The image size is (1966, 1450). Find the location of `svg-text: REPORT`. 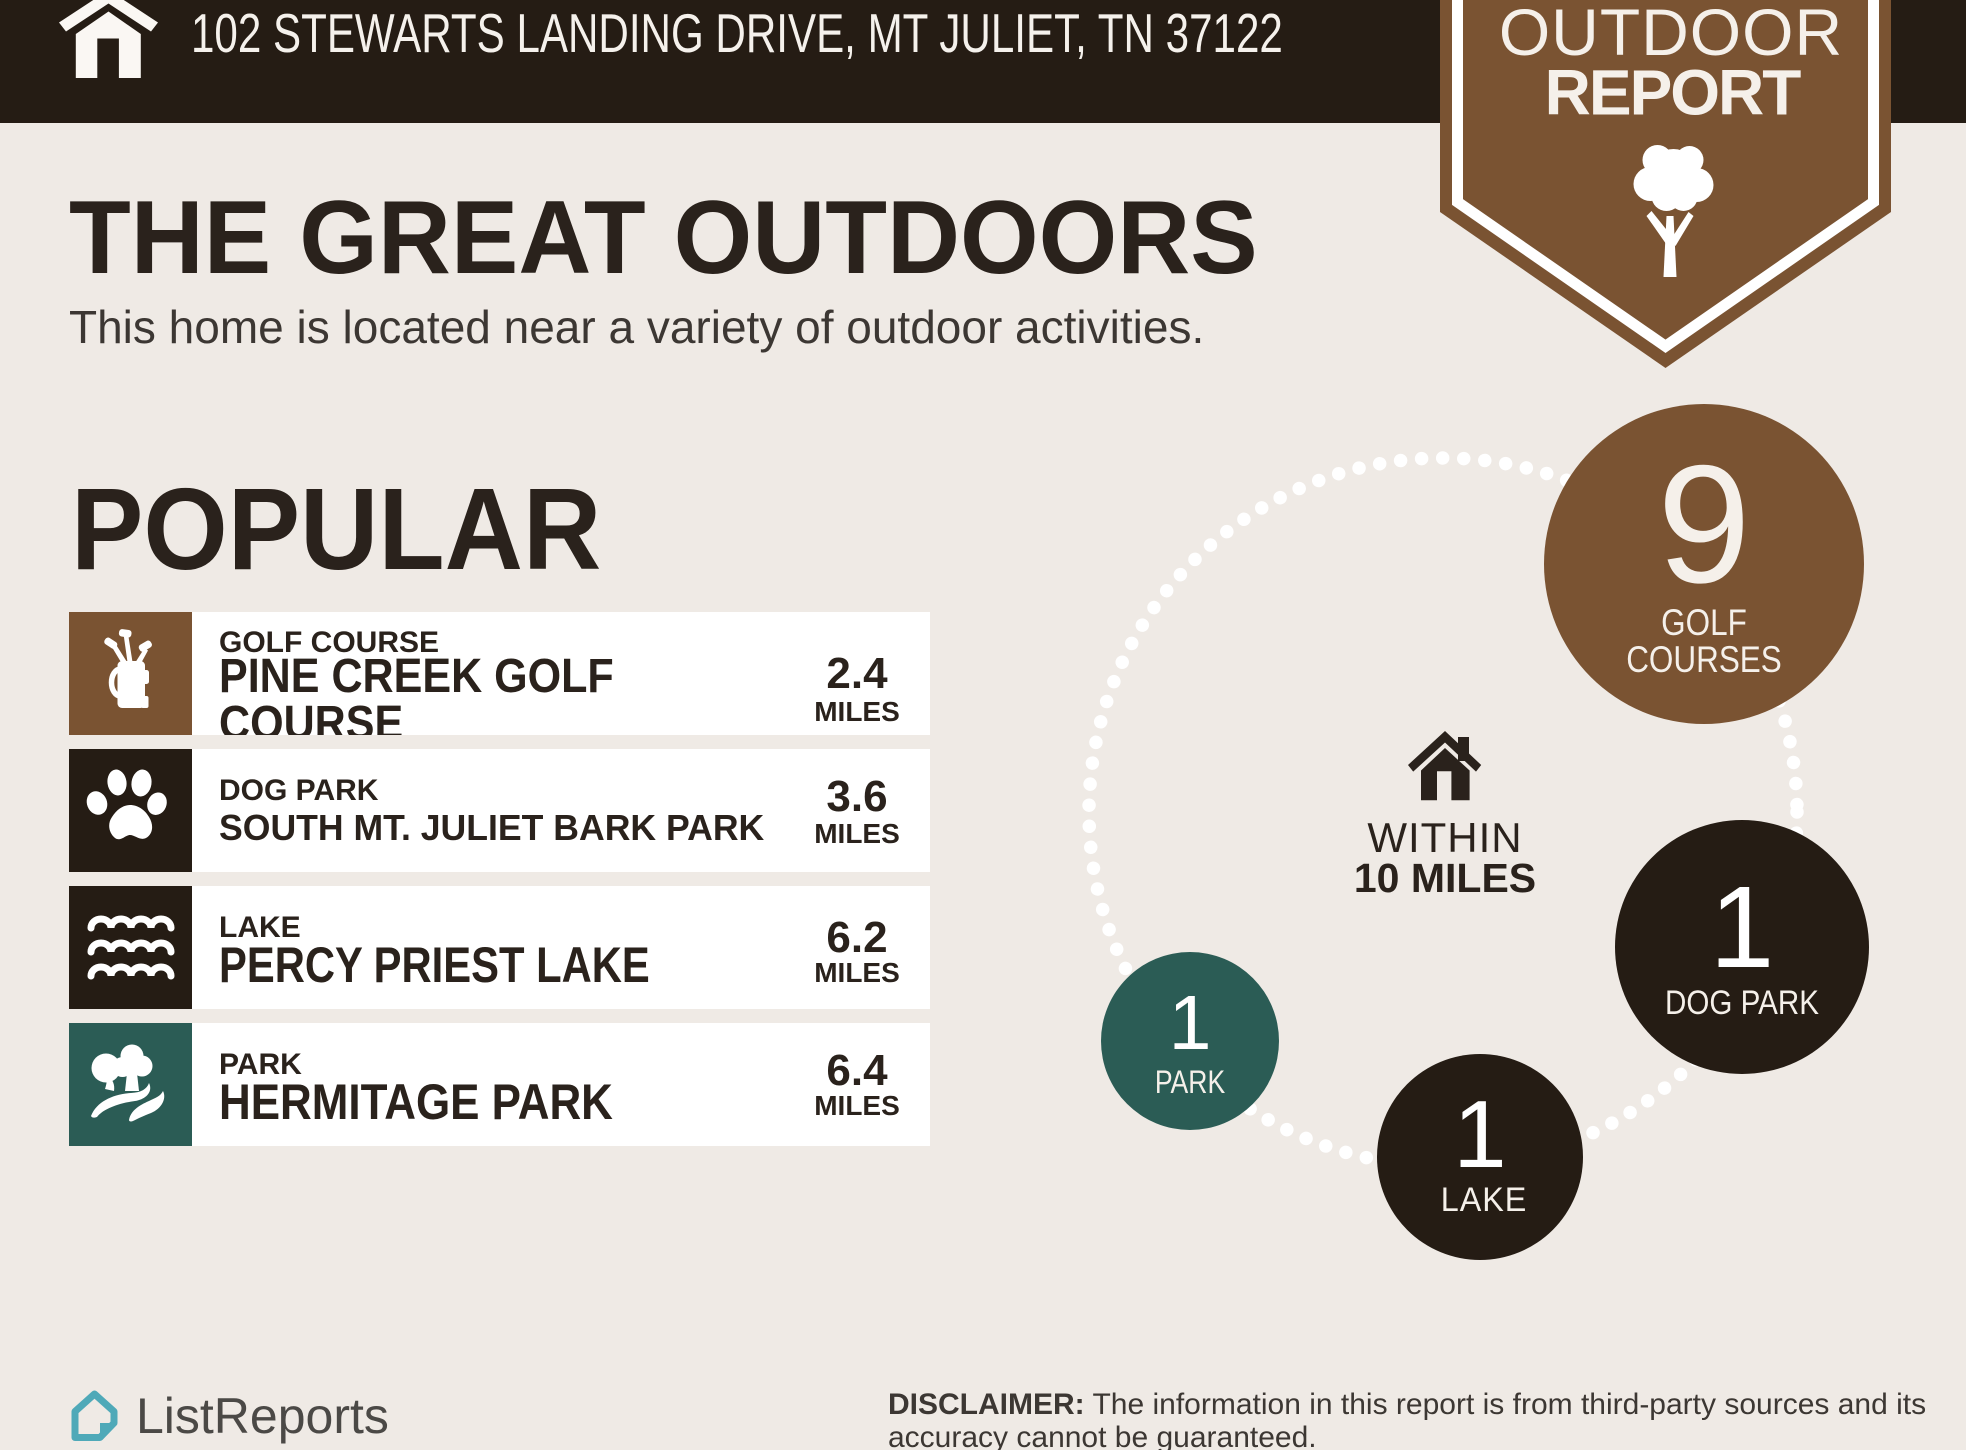

svg-text: REPORT is located at coordinates (1673, 93).